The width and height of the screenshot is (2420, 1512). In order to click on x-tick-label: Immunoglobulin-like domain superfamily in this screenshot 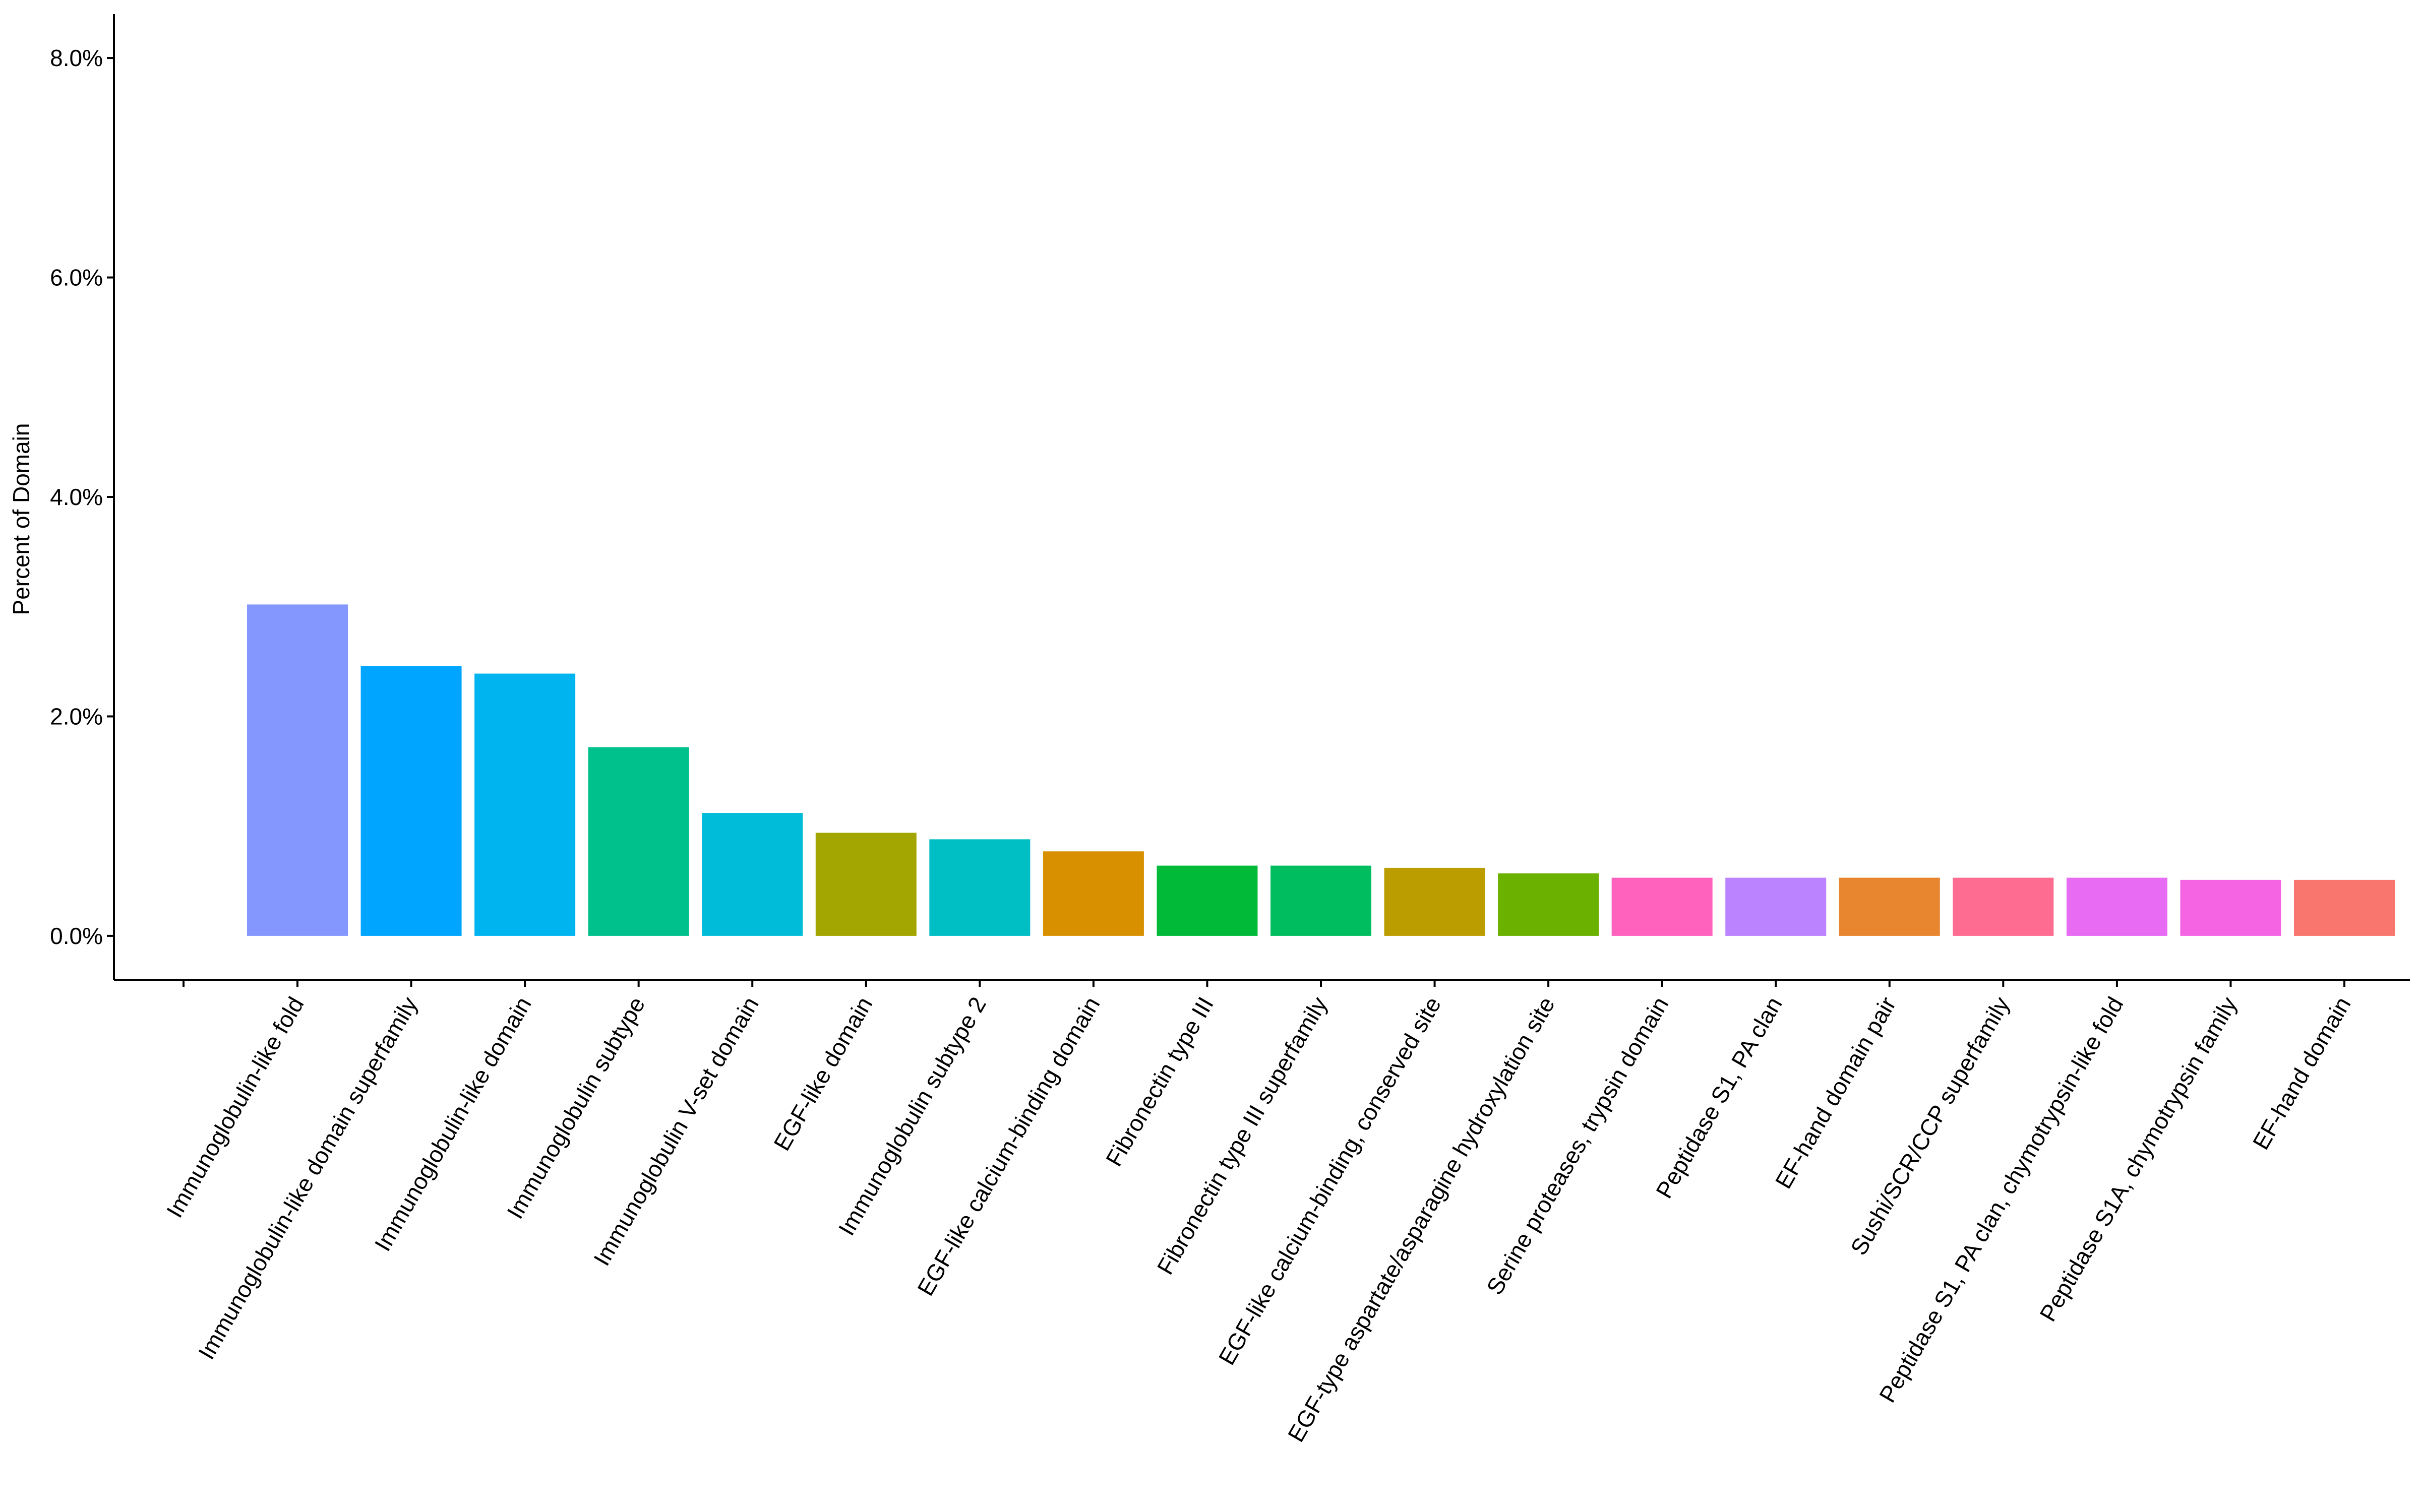, I will do `click(307, 1178)`.